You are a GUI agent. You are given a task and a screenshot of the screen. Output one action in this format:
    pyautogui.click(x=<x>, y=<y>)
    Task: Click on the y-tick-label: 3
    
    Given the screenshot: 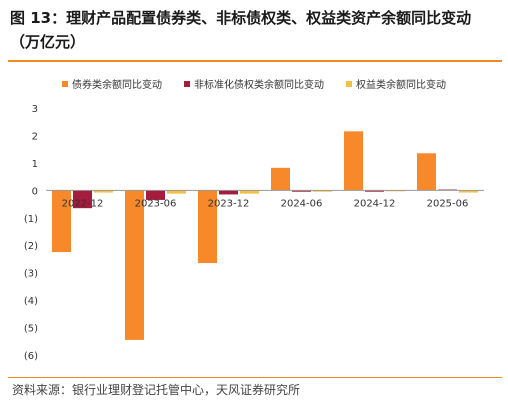 What is the action you would take?
    pyautogui.click(x=35, y=109)
    